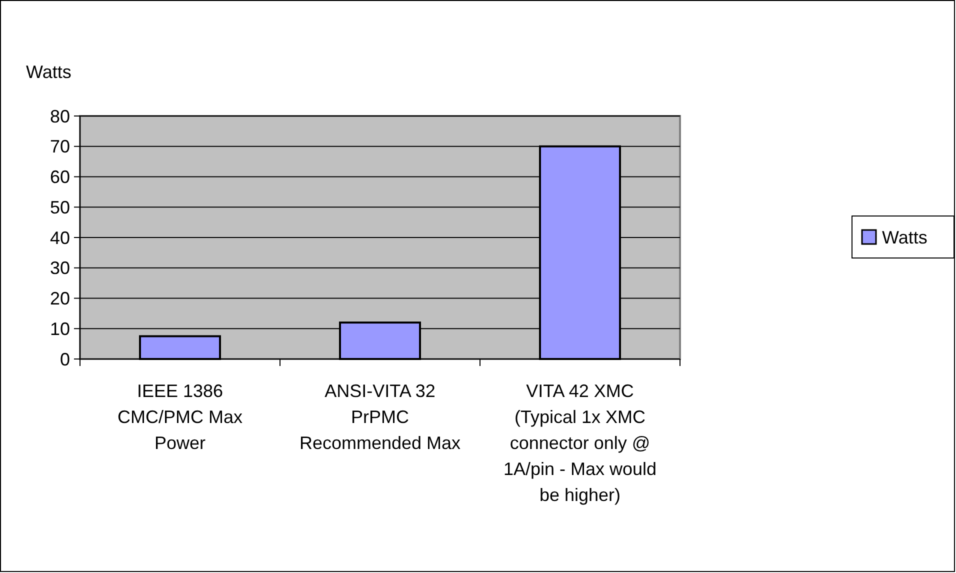 The height and width of the screenshot is (573, 956). I want to click on y-tick-label: 50, so click(60, 207).